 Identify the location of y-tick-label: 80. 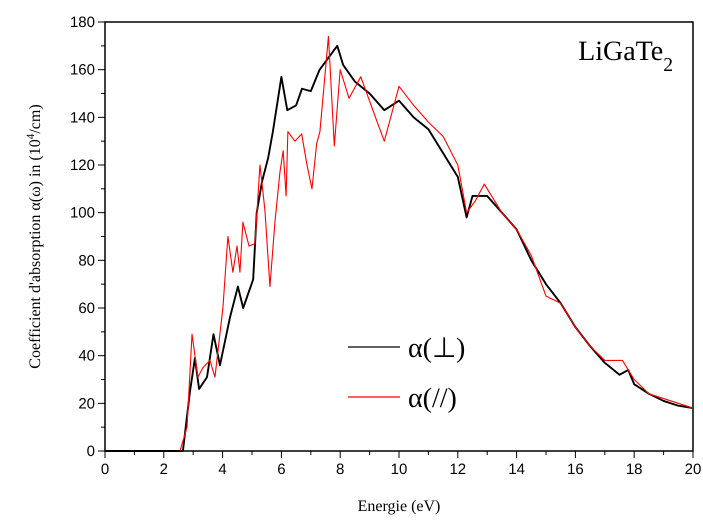
(86, 261).